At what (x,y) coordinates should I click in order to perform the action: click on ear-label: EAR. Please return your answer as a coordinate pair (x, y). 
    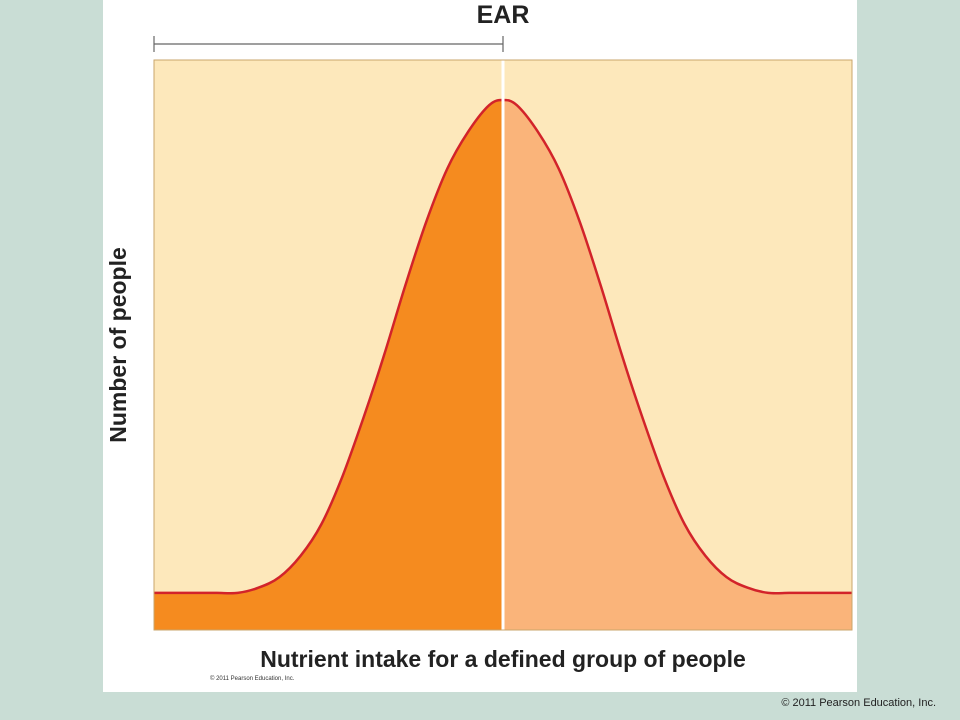
    Looking at the image, I should click on (503, 15).